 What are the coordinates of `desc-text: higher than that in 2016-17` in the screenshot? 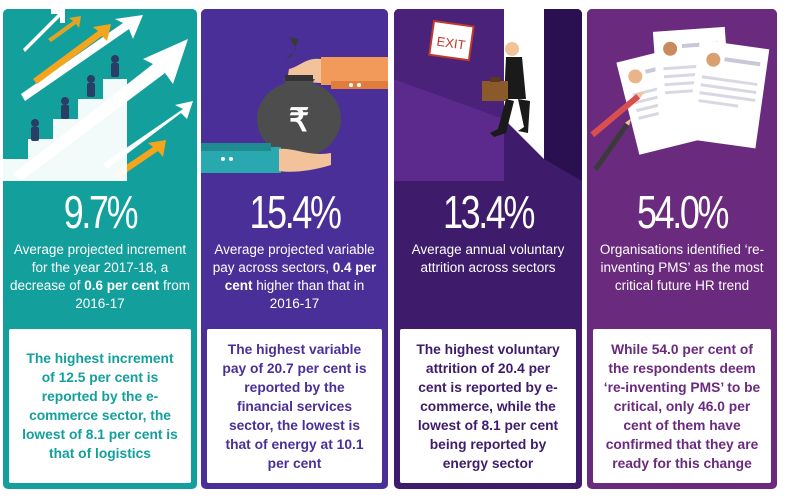 It's located at (308, 294).